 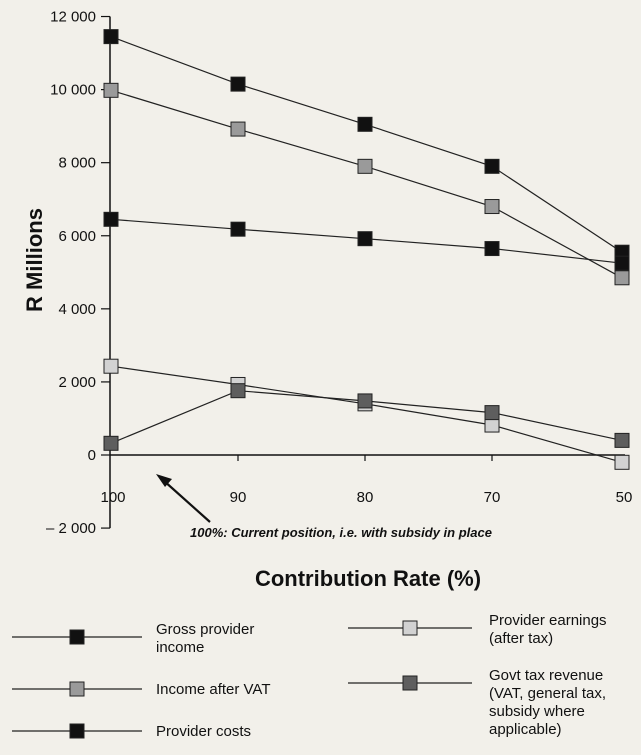 What do you see at coordinates (112, 497) in the screenshot?
I see `x-tick-label: 100` at bounding box center [112, 497].